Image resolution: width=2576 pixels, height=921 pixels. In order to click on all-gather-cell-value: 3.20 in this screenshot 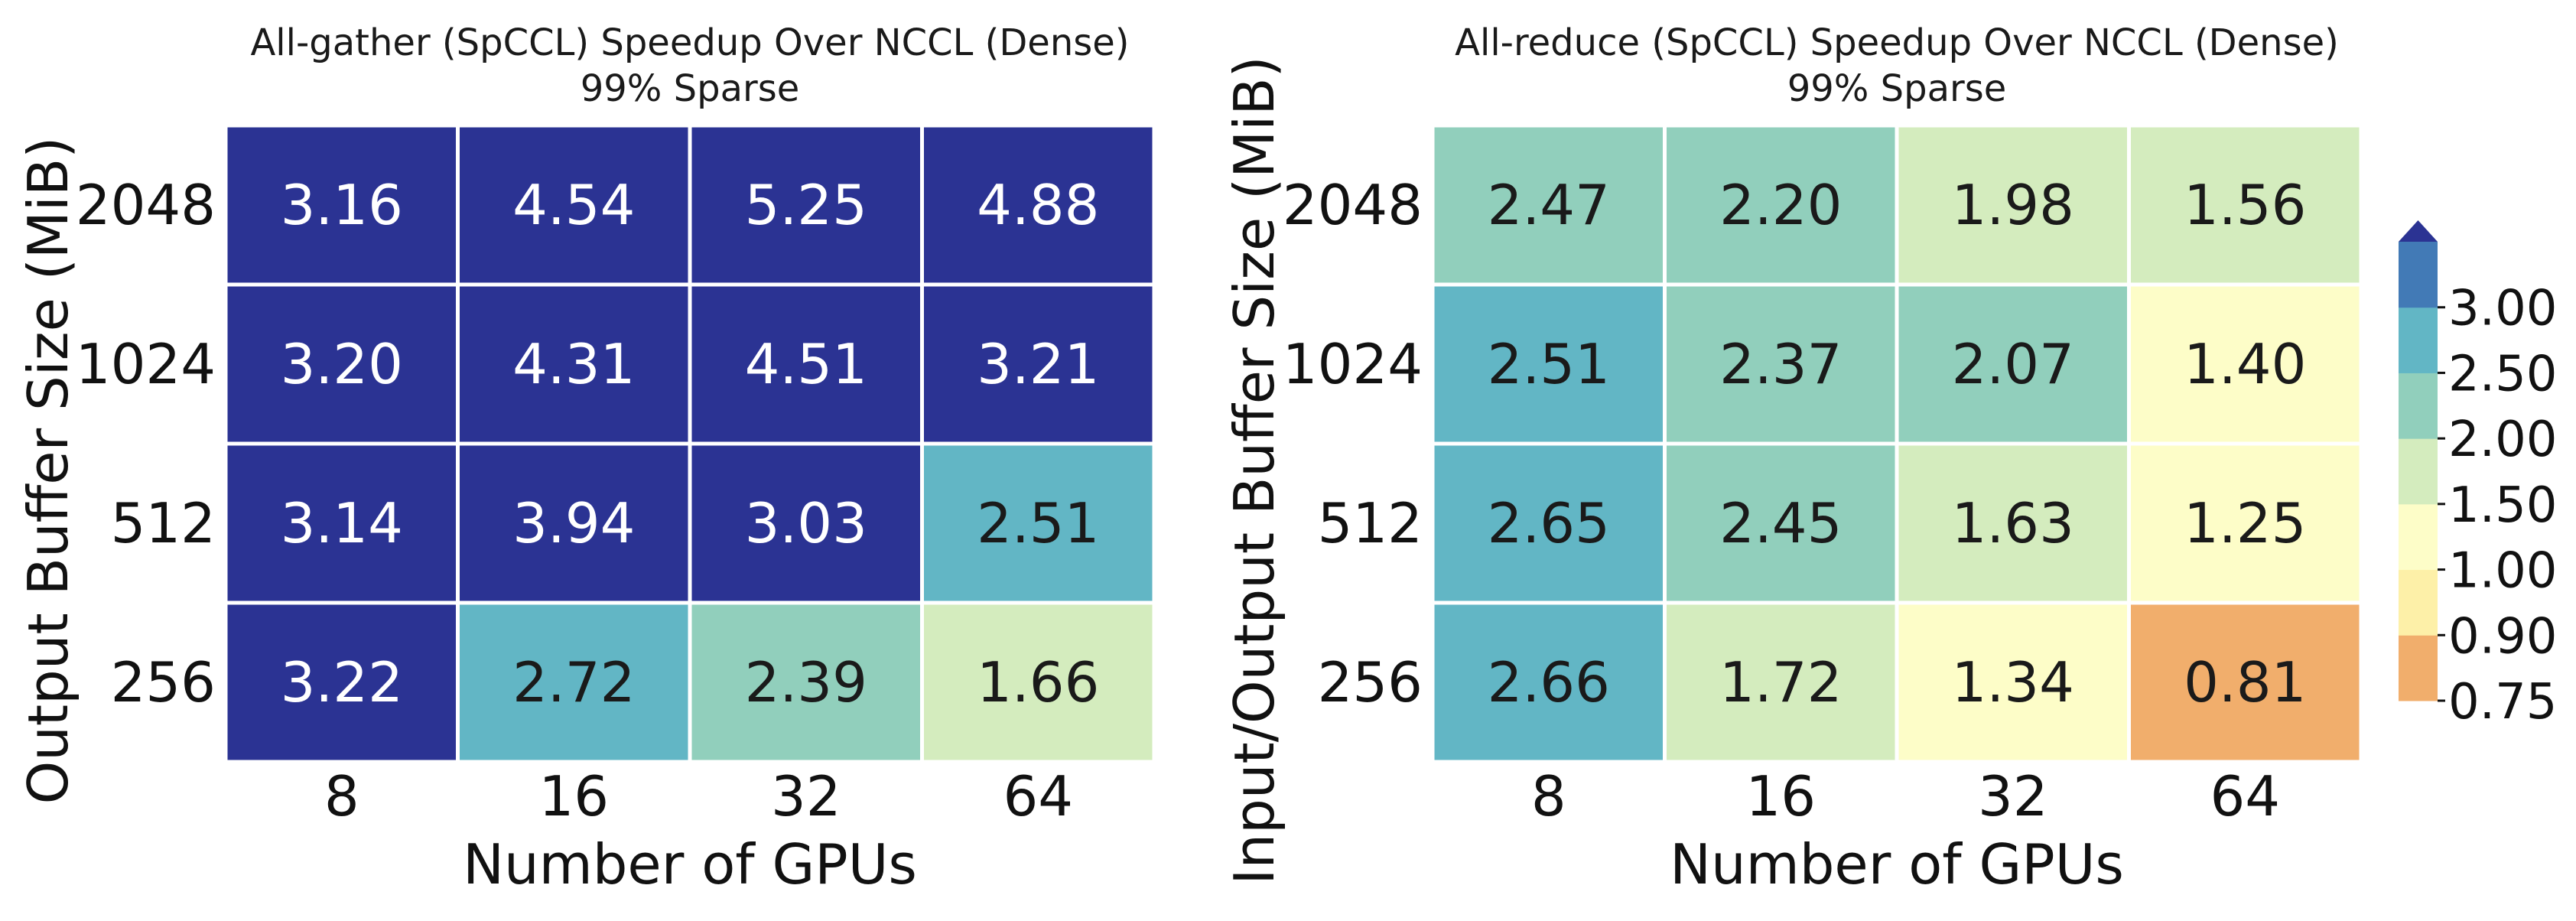, I will do `click(342, 364)`.